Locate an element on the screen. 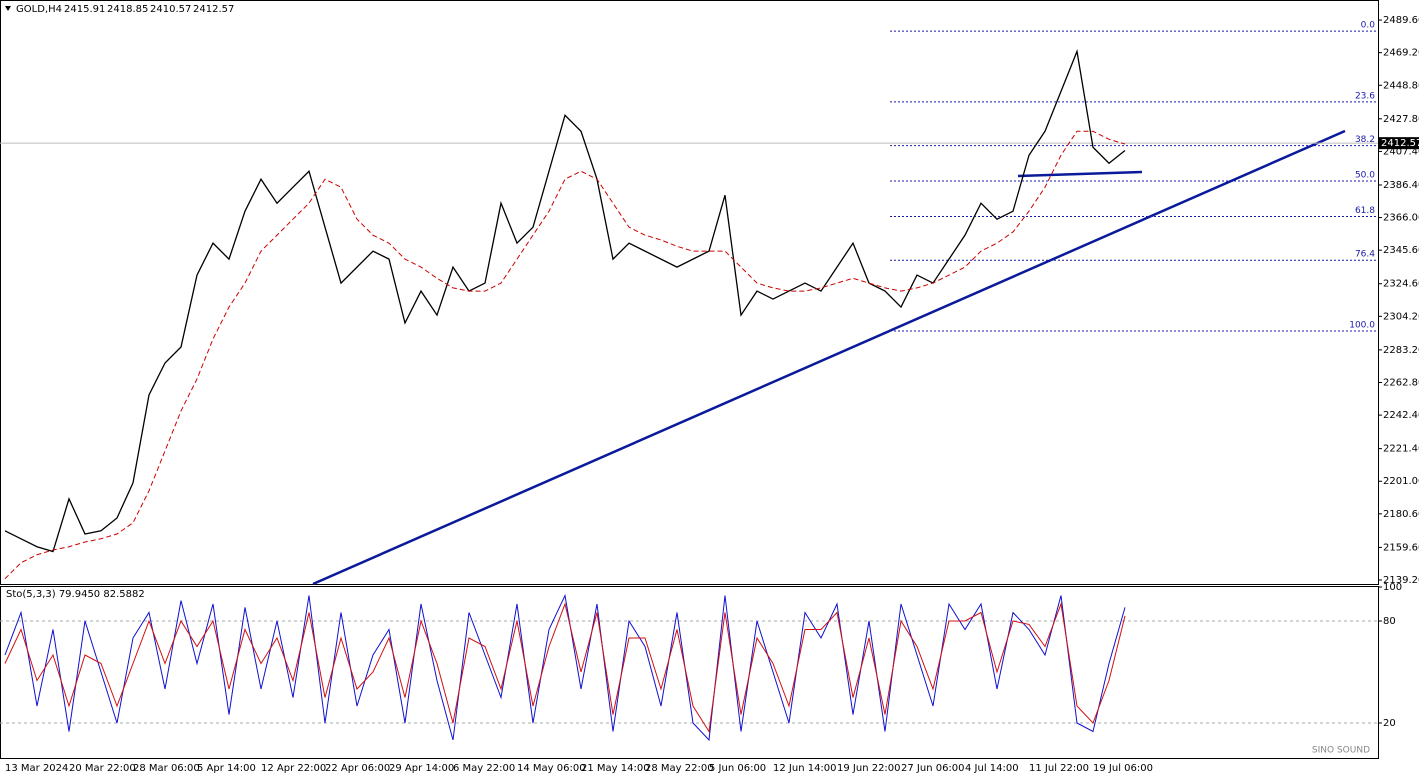  indicator-title: Sto(5,3,3) 79.9450 82.5882 is located at coordinates (75, 594).